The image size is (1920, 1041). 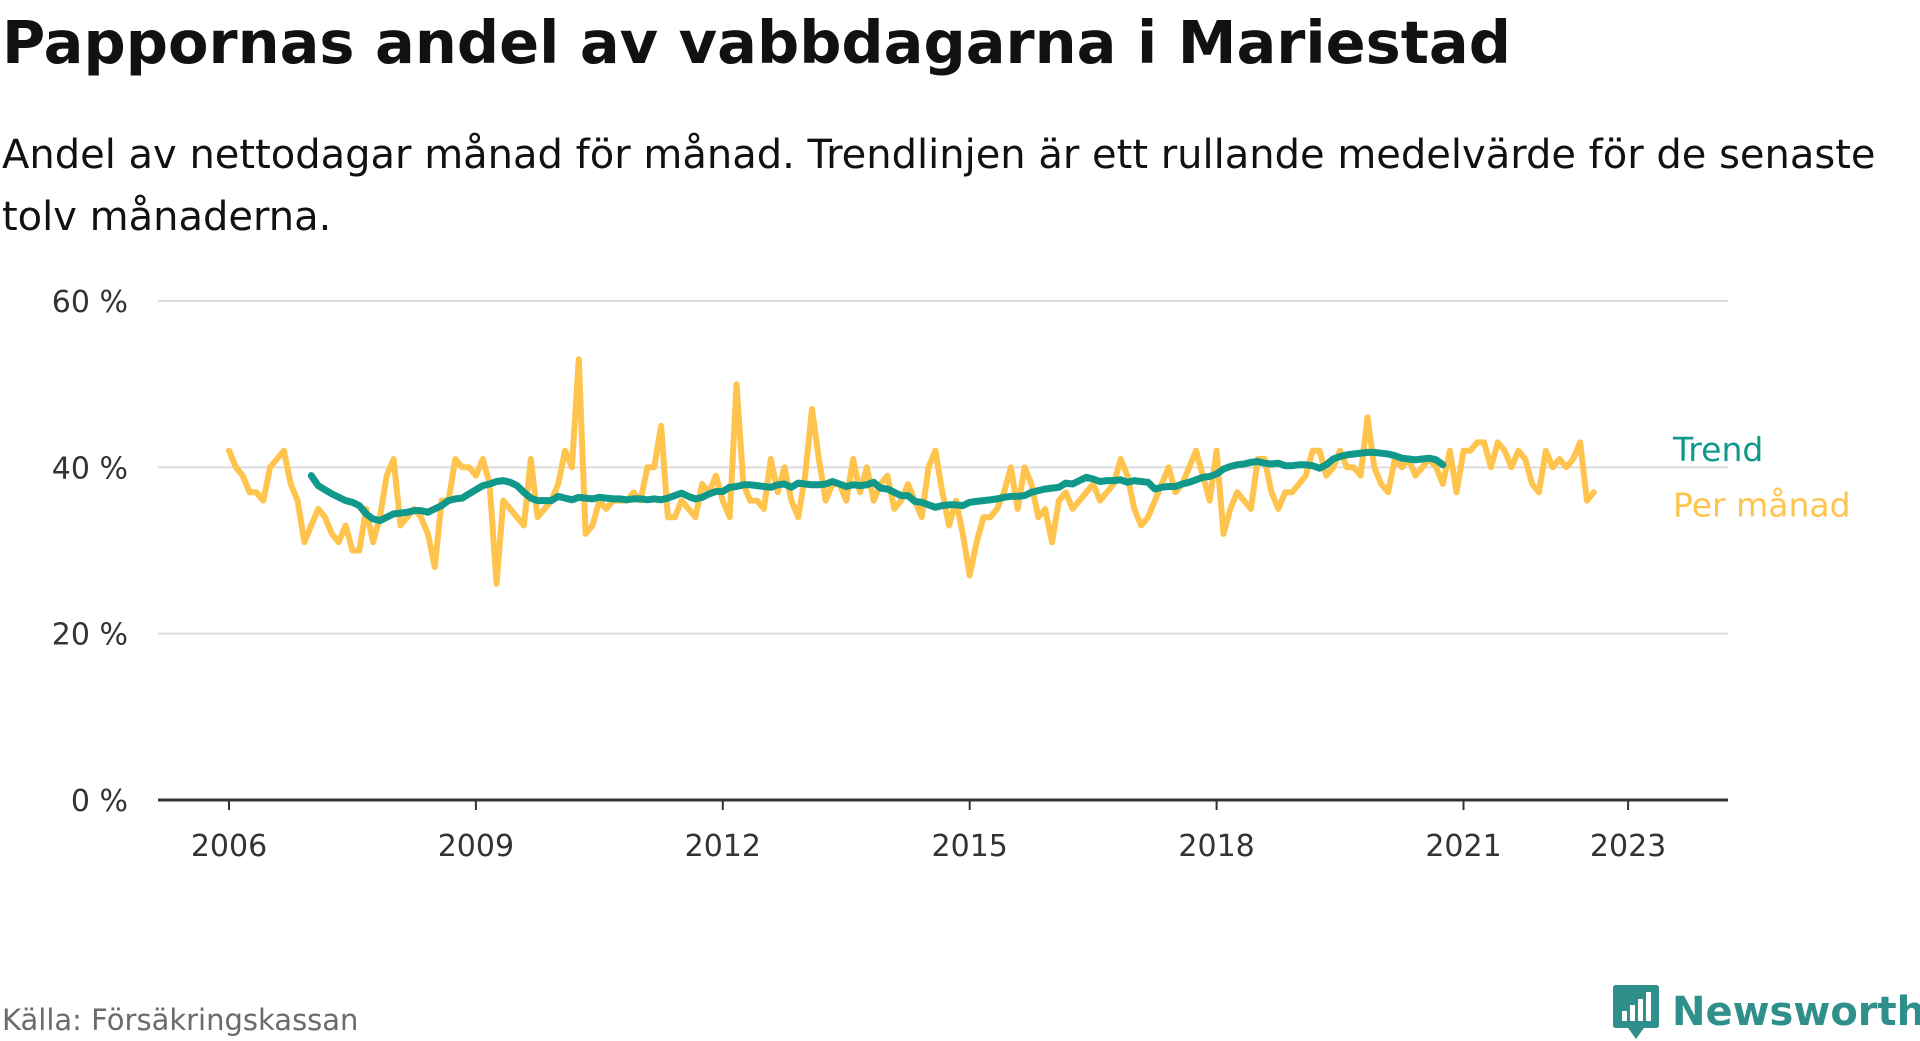 I want to click on y-axis-ticks: 0 % 20 % 40 % 60 %, so click(x=90, y=552).